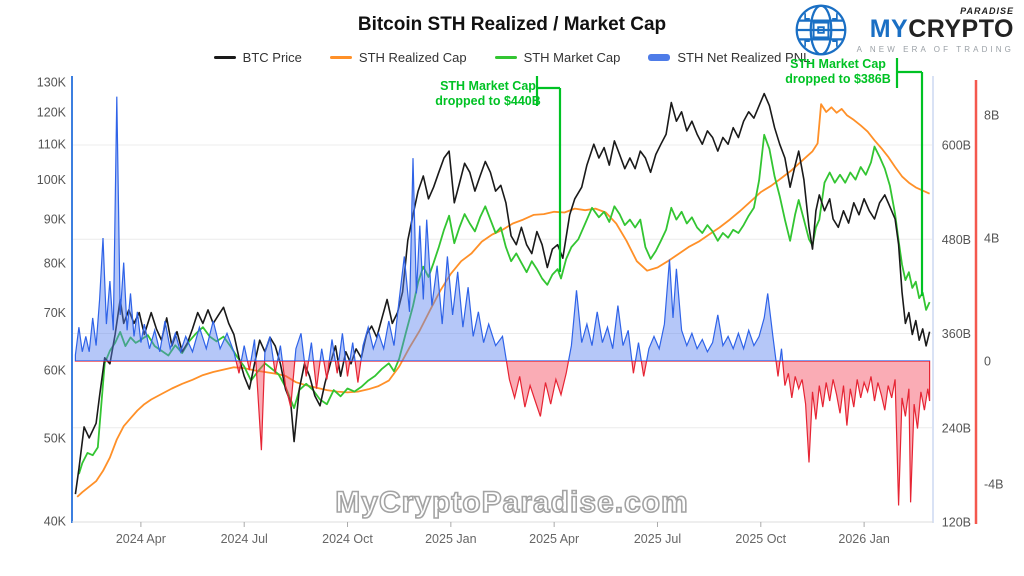 This screenshot has width=1024, height=576. I want to click on annotation-386b: STH Market Cap dropped to $386B, so click(838, 72).